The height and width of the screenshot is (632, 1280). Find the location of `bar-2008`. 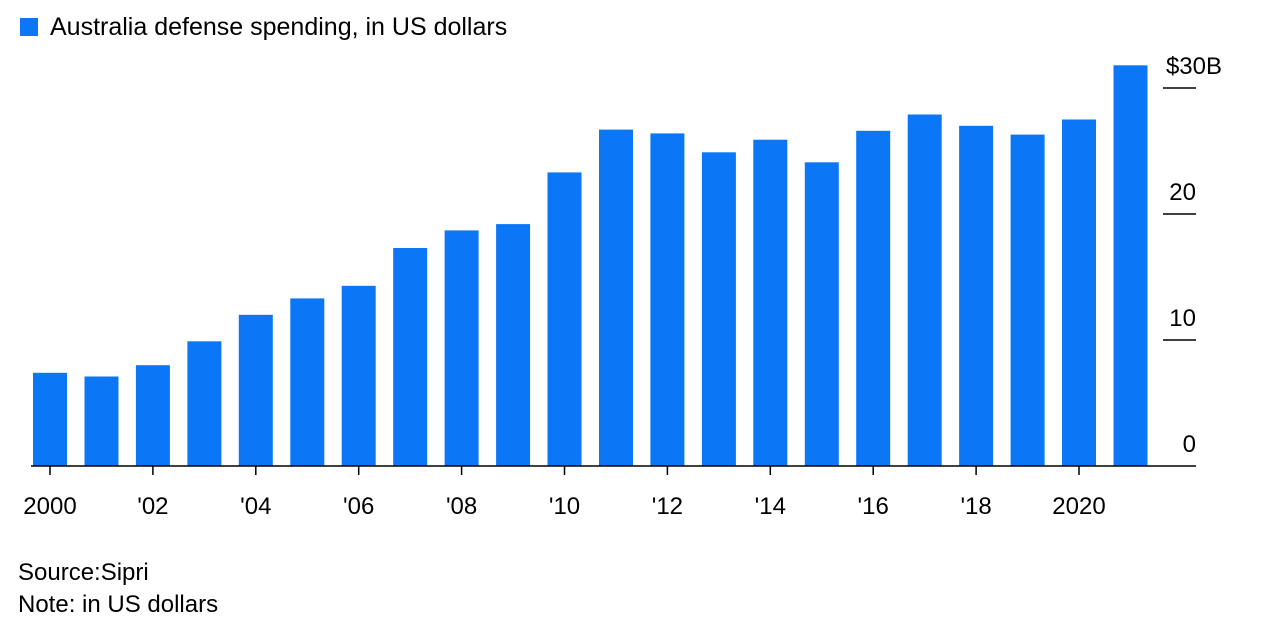

bar-2008 is located at coordinates (461, 348).